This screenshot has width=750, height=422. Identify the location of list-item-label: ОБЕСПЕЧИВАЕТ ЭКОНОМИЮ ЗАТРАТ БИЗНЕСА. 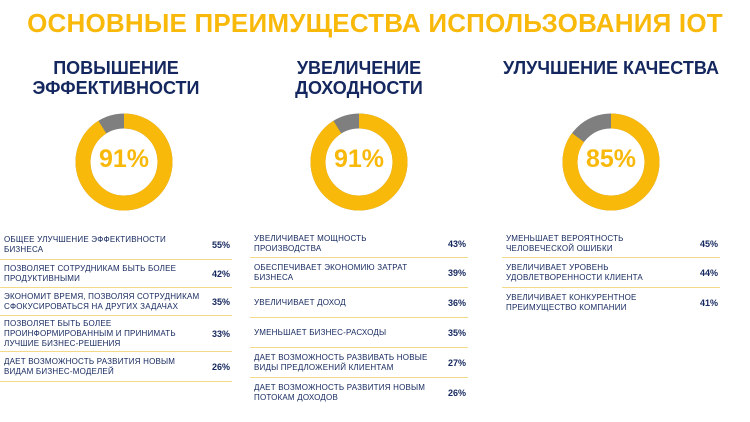
(331, 272).